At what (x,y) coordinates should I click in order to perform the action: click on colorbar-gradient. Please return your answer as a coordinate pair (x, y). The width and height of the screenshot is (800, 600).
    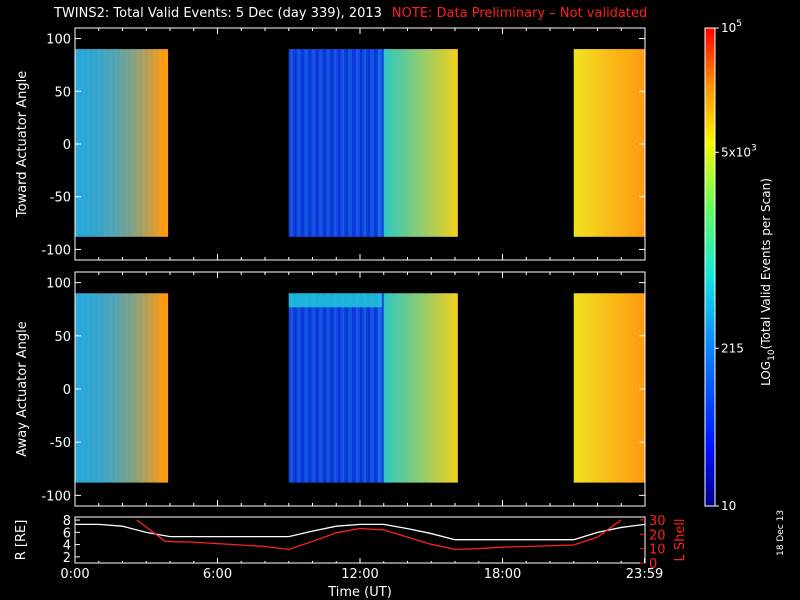
    Looking at the image, I should click on (710, 267).